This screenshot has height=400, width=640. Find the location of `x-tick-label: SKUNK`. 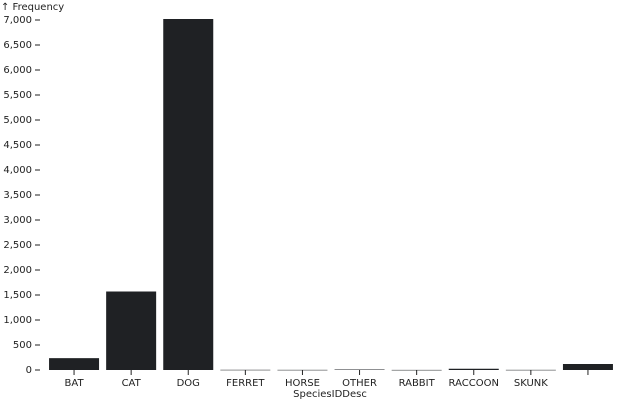

x-tick-label: SKUNK is located at coordinates (531, 383).